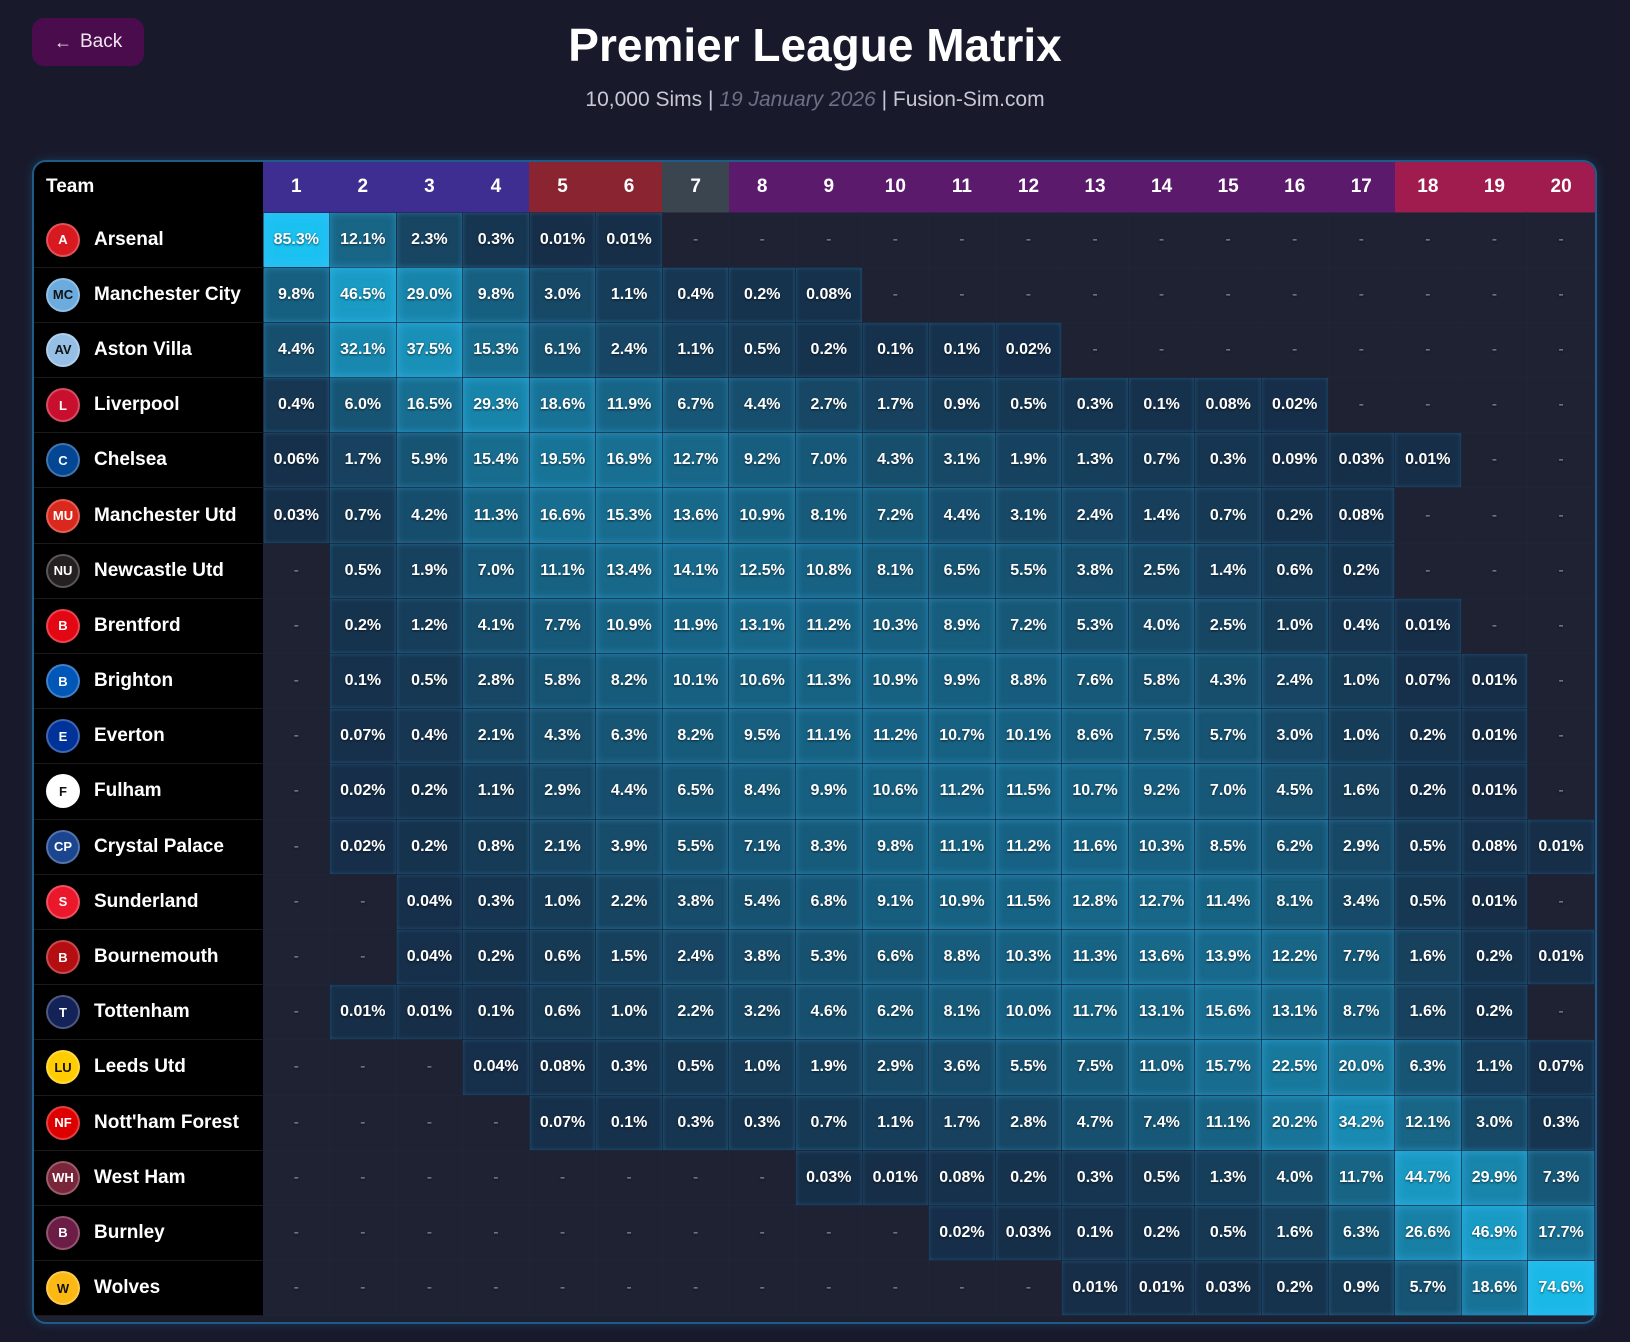  Describe the element at coordinates (1294, 405) in the screenshot. I see `probability-cell: 0.02%` at that location.